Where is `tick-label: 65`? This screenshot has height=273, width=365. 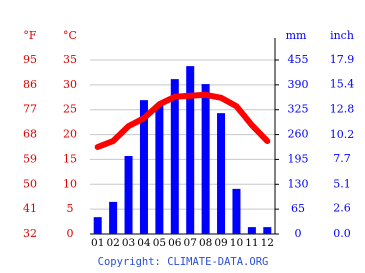 tick-label: 65 is located at coordinates (298, 208).